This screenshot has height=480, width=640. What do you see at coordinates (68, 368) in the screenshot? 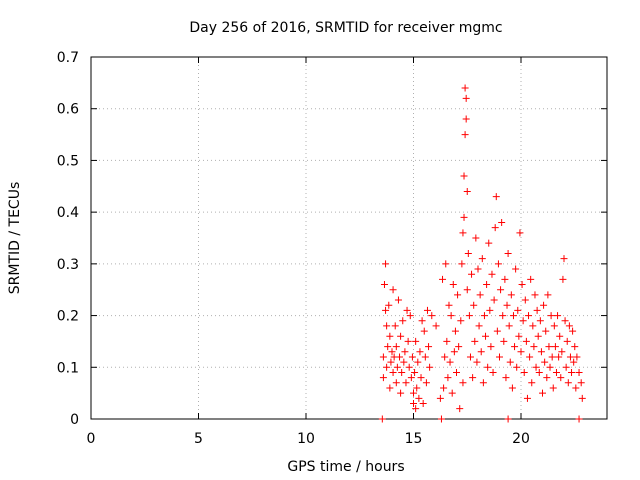
I see `y-tick-label: 0.1` at bounding box center [68, 368].